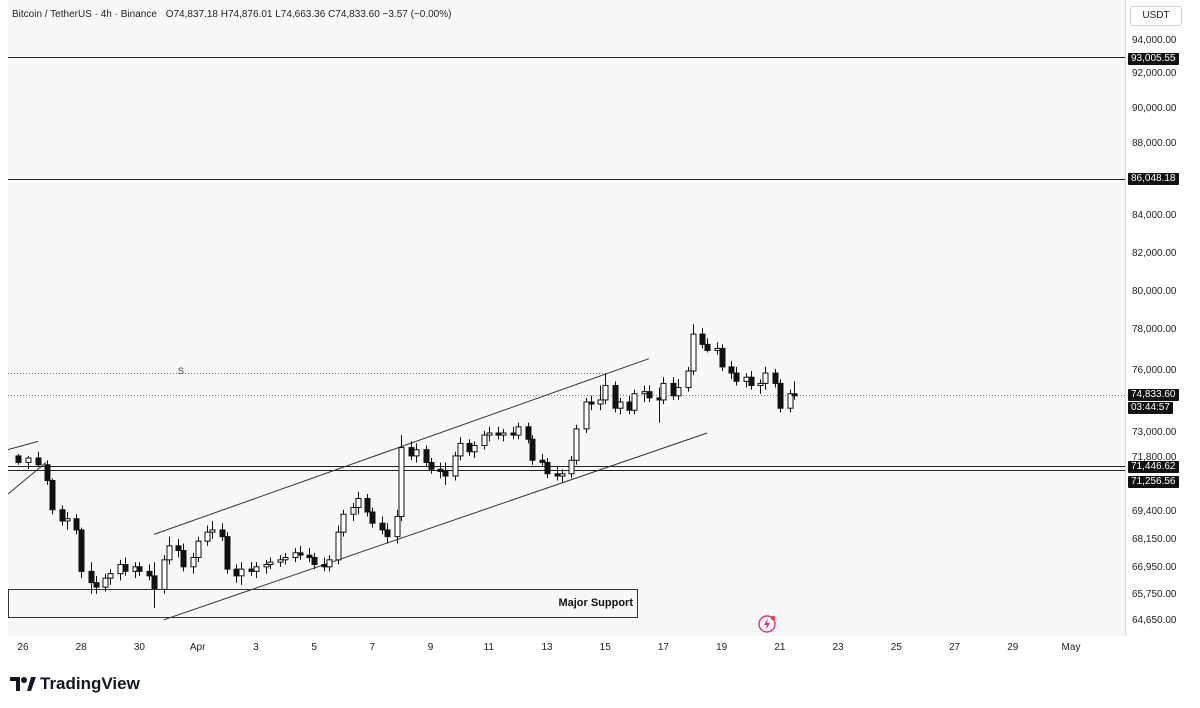 This screenshot has width=1200, height=708. I want to click on s-marker-label: S, so click(181, 371).